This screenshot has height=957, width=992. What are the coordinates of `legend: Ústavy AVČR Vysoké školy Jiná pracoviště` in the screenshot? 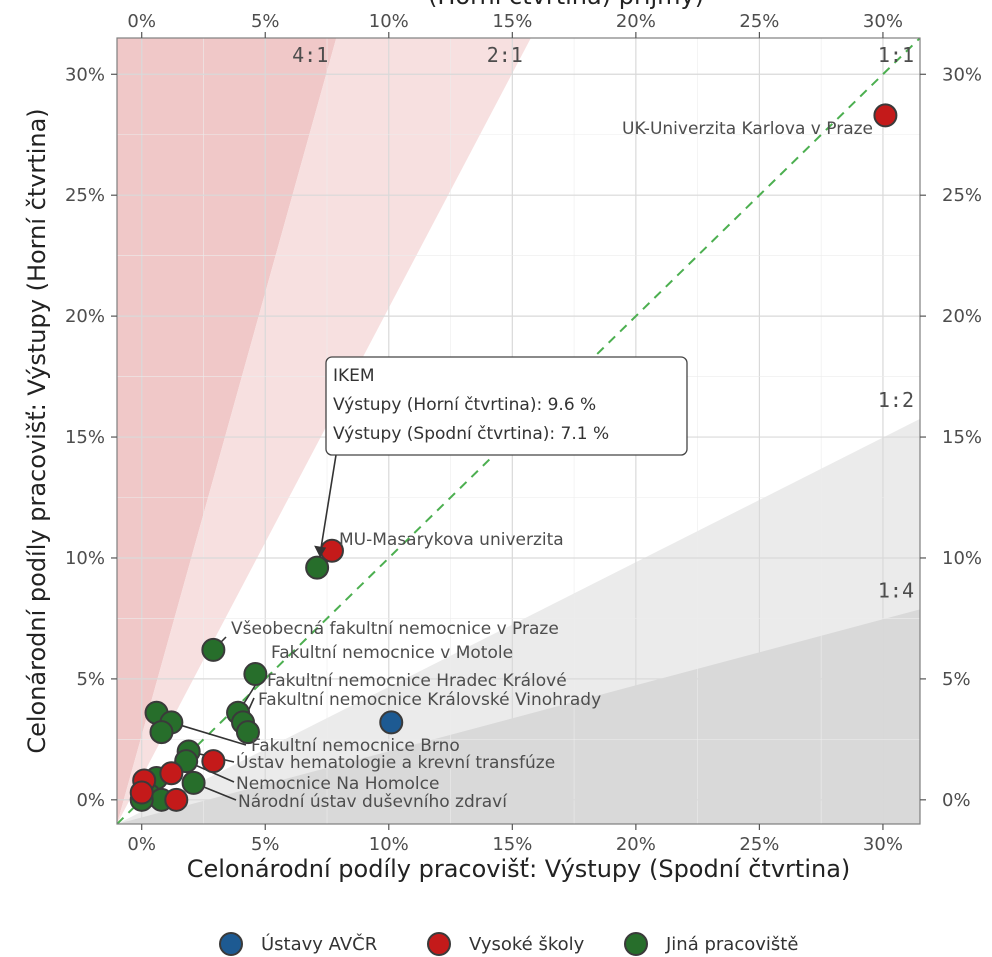 It's located at (508, 944).